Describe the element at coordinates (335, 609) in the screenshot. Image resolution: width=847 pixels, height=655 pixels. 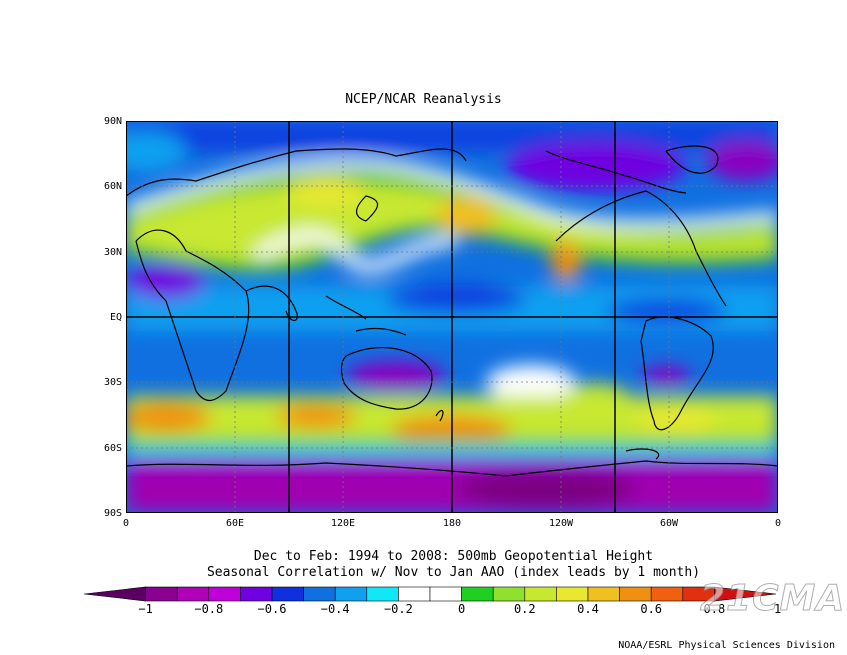
I see `colorbar-label: −0.4` at that location.